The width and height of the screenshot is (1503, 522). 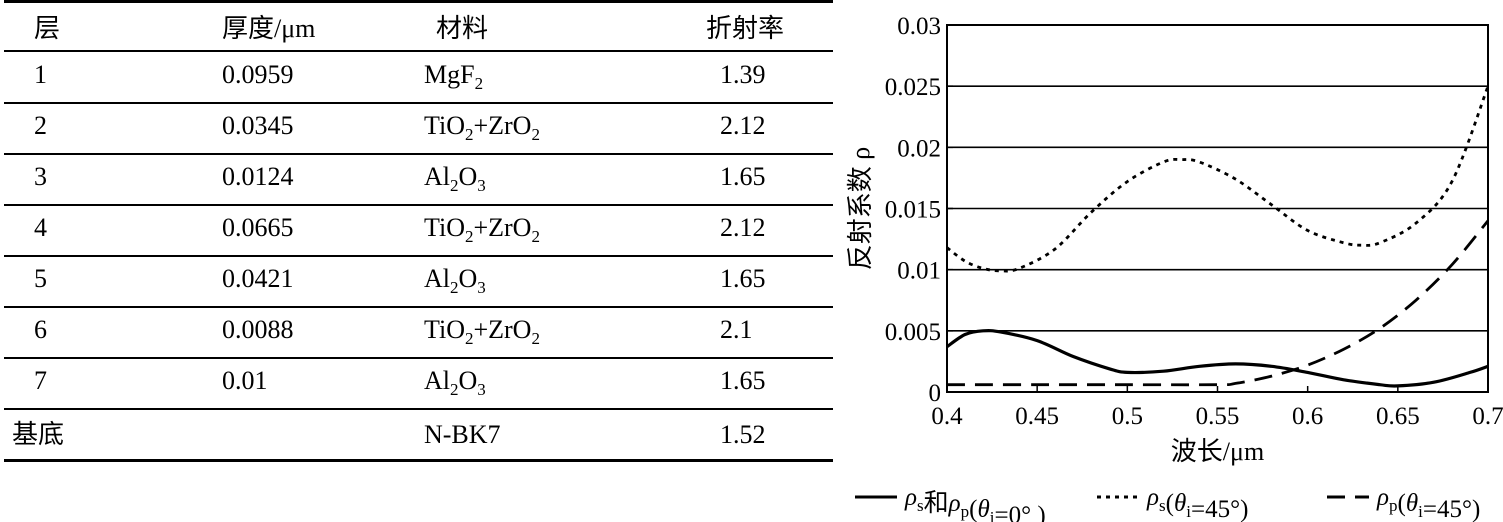 What do you see at coordinates (40, 125) in the screenshot?
I see `layer-number: 2` at bounding box center [40, 125].